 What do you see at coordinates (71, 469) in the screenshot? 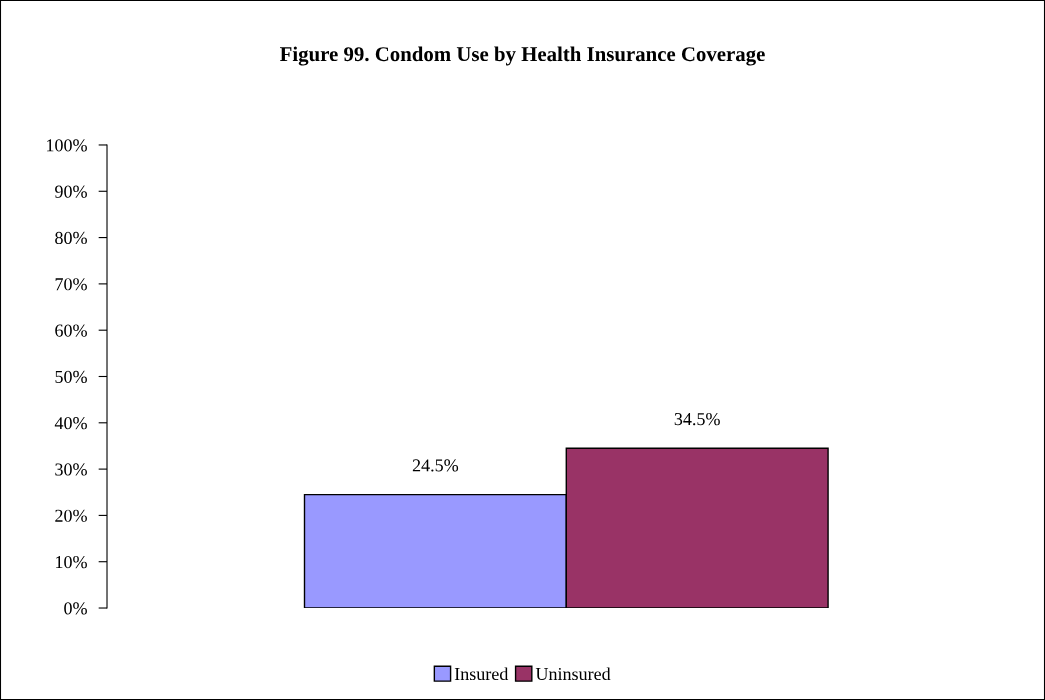
I see `y-tick-label: 30%` at bounding box center [71, 469].